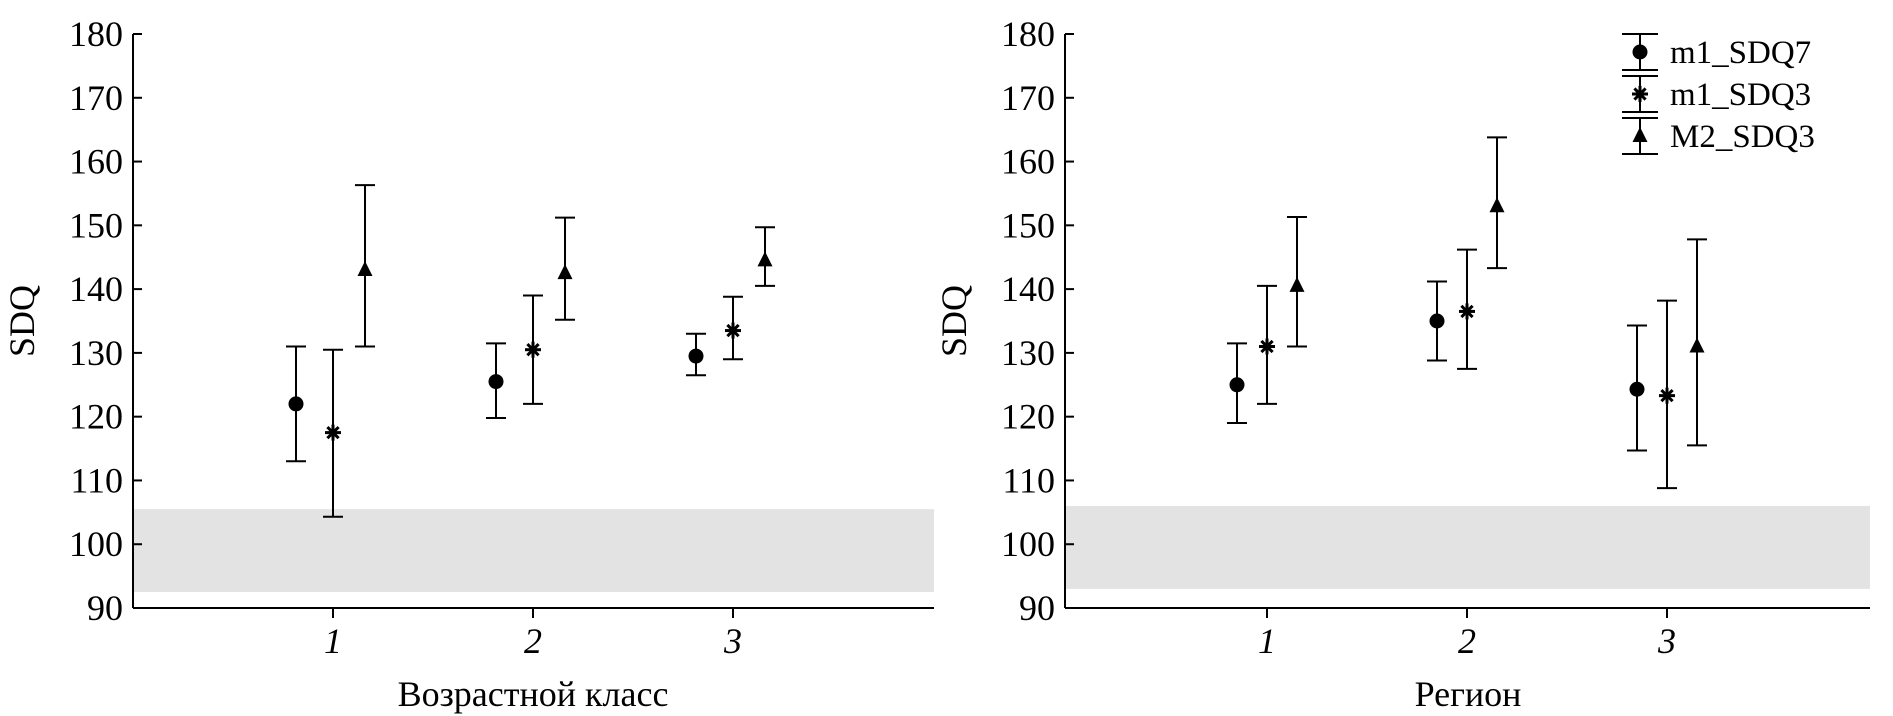  I want to click on legend-item: m1_SDQ3, so click(1716, 94).